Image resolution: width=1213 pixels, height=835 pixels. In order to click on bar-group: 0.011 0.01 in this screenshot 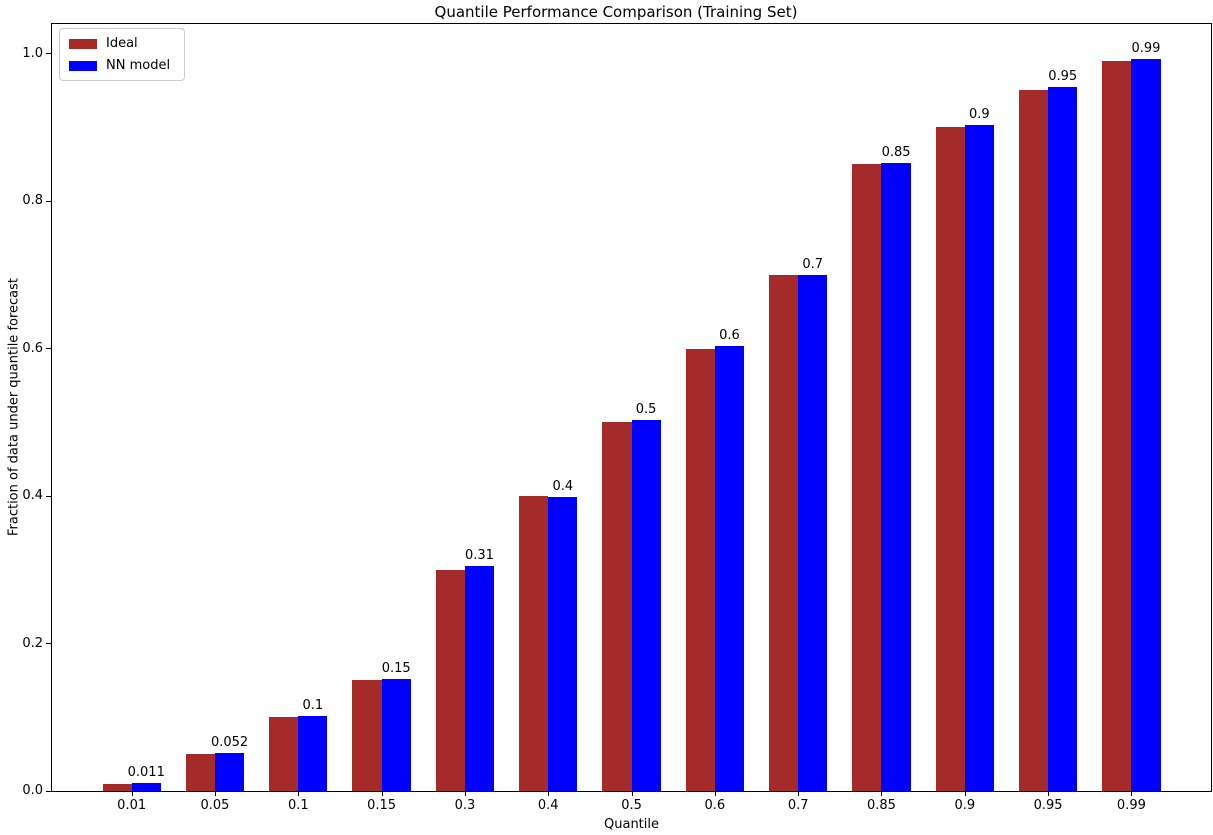, I will do `click(131, 418)`.